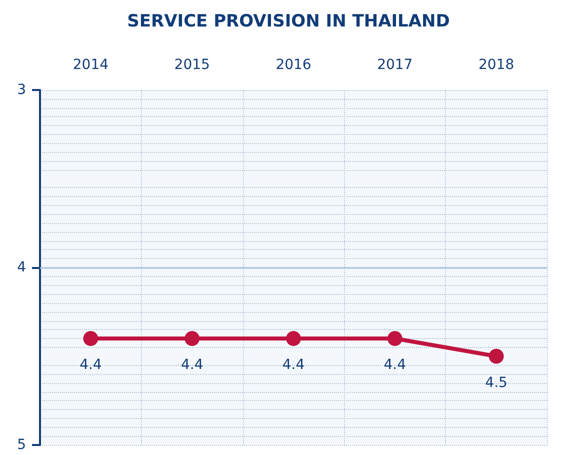 This screenshot has height=455, width=577. Describe the element at coordinates (21, 268) in the screenshot. I see `y-tick-label: 4` at that location.